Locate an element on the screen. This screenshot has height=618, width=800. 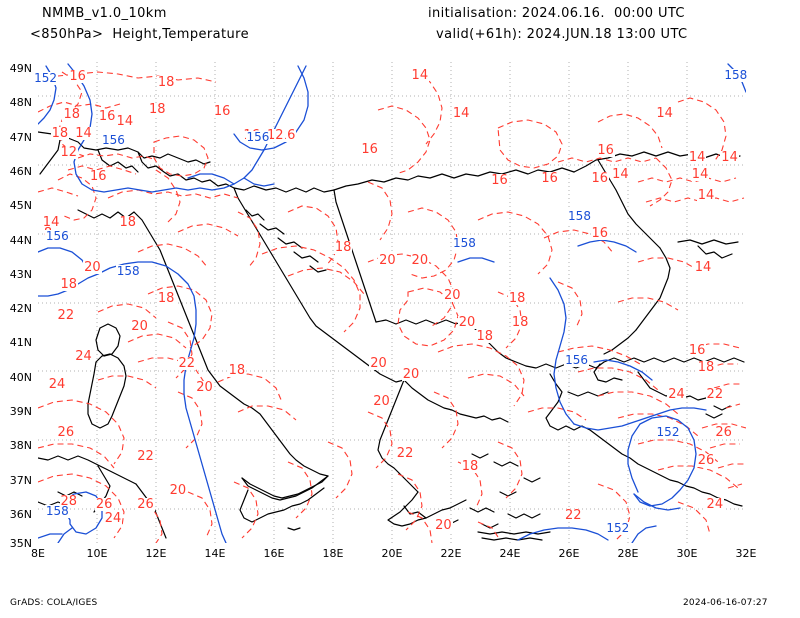
y-axis-label-41N: 41N is located at coordinates (20, 342).